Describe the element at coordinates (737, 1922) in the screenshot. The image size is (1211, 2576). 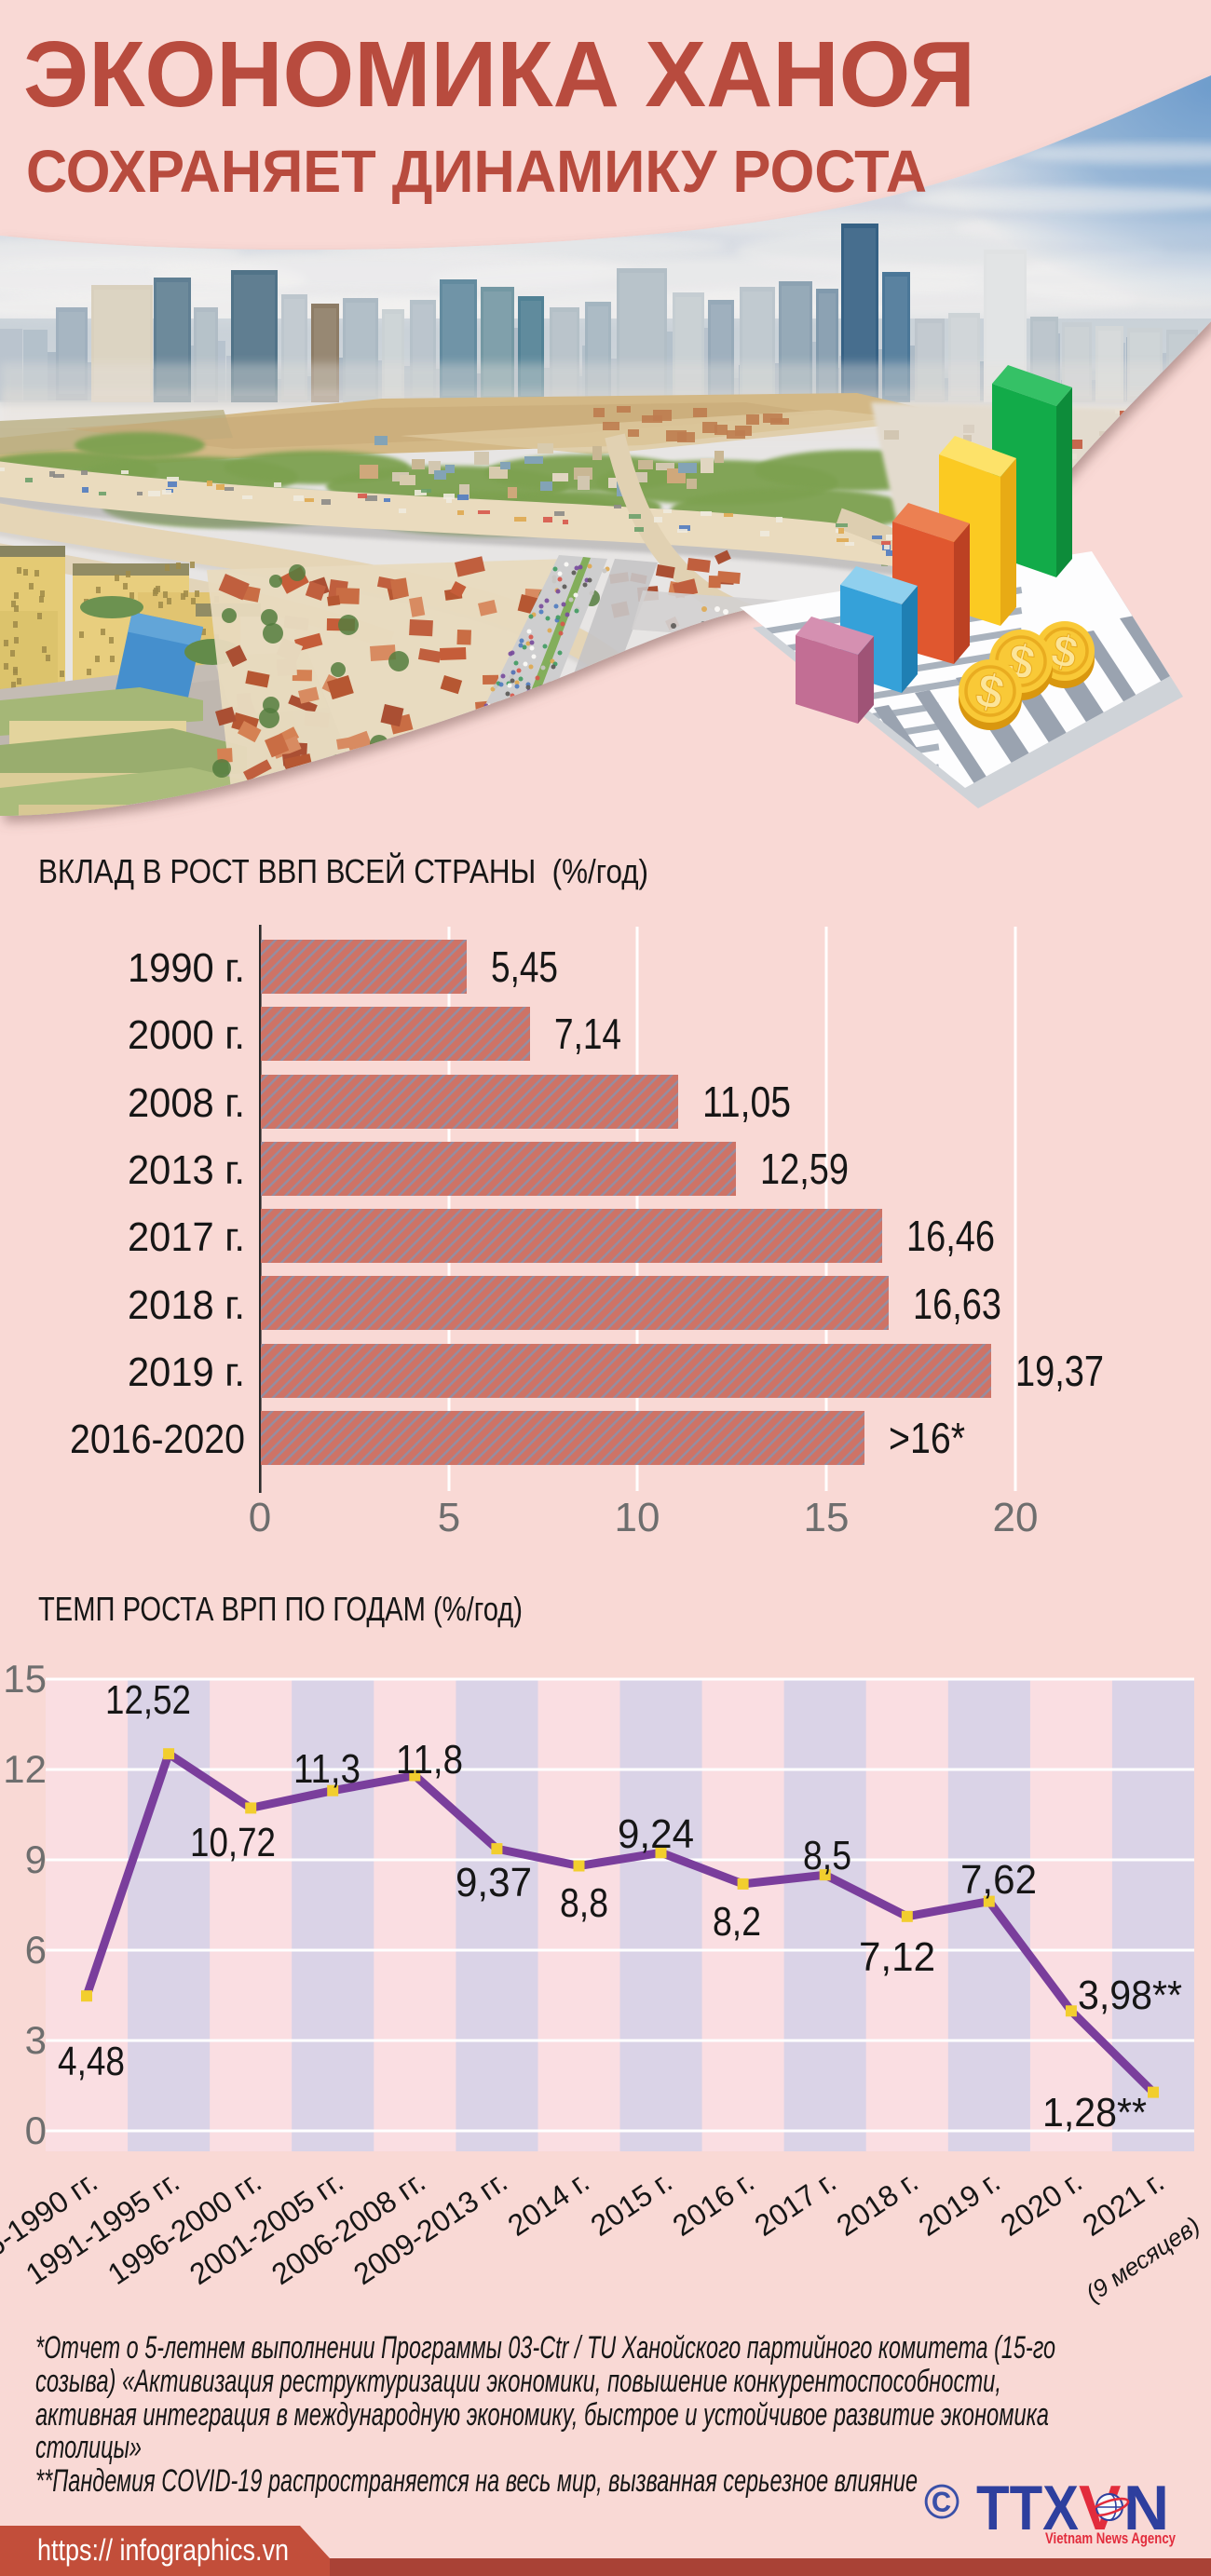
I see `svg-text: 8,2` at that location.